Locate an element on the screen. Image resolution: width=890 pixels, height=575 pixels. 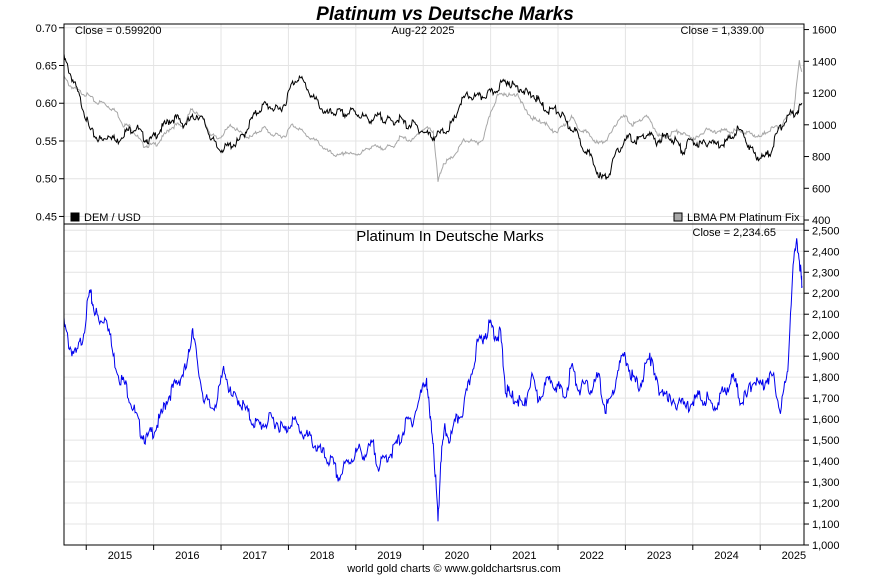
top-right-tick-600: 600 is located at coordinates (821, 189).